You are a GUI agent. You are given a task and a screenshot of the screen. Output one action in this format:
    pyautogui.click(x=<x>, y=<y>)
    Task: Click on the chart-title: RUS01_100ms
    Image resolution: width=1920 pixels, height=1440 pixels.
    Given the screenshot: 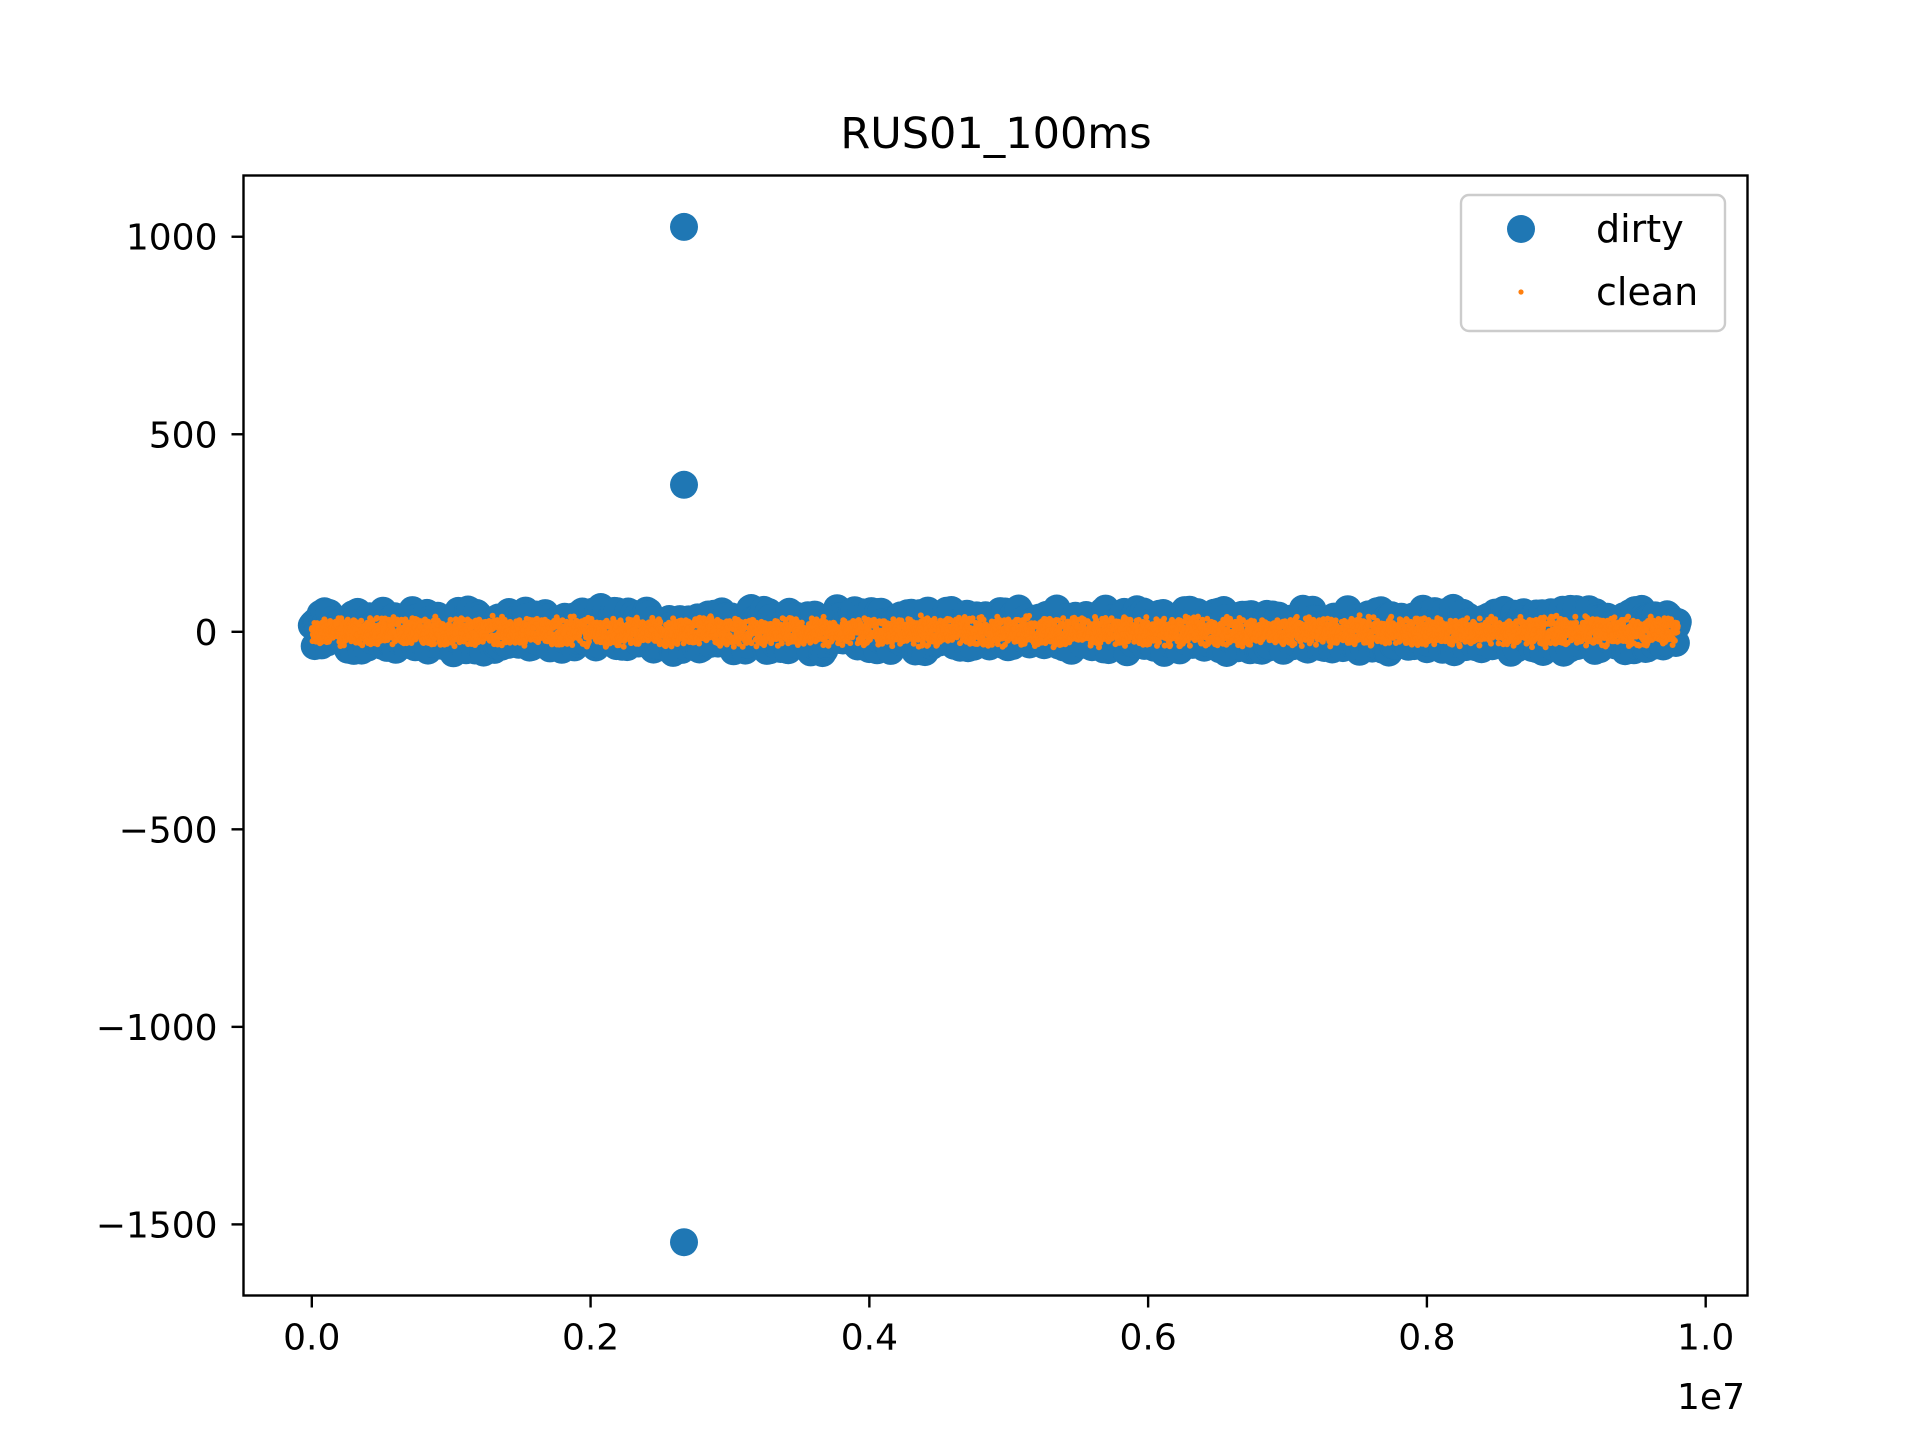 What is the action you would take?
    pyautogui.click(x=995, y=134)
    